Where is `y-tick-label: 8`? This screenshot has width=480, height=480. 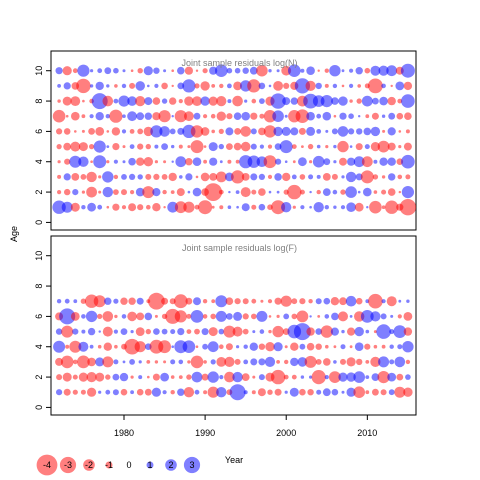 y-tick-label: 8 is located at coordinates (39, 101).